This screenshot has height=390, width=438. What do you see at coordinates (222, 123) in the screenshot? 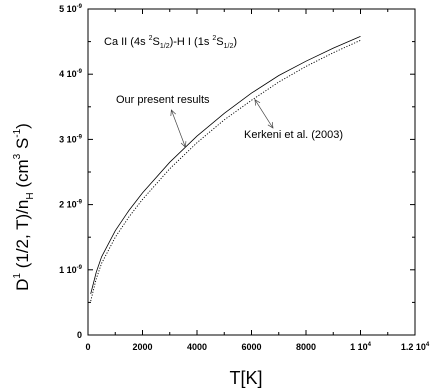
I see `annotation-arrows` at bounding box center [222, 123].